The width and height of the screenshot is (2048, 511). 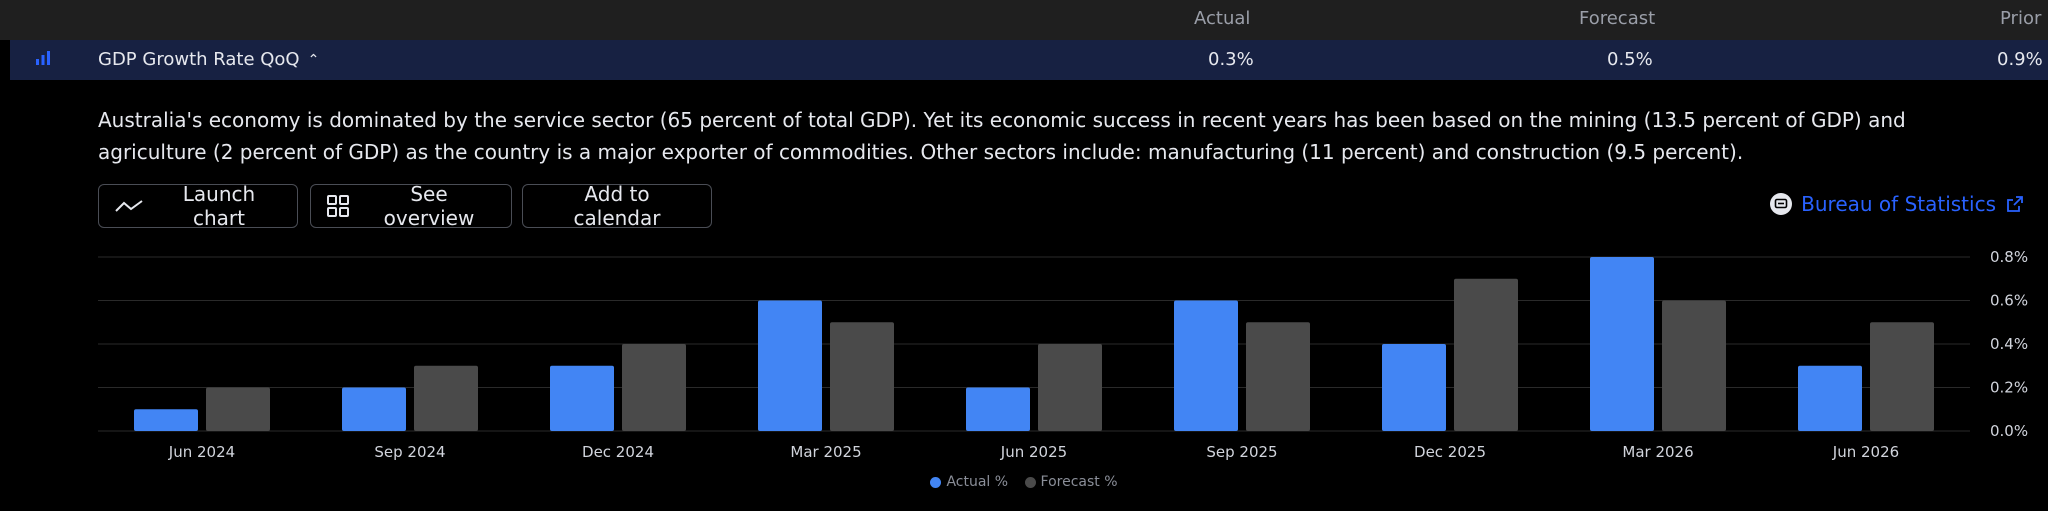 I want to click on y-tick-label: 0.8%, so click(x=2009, y=257).